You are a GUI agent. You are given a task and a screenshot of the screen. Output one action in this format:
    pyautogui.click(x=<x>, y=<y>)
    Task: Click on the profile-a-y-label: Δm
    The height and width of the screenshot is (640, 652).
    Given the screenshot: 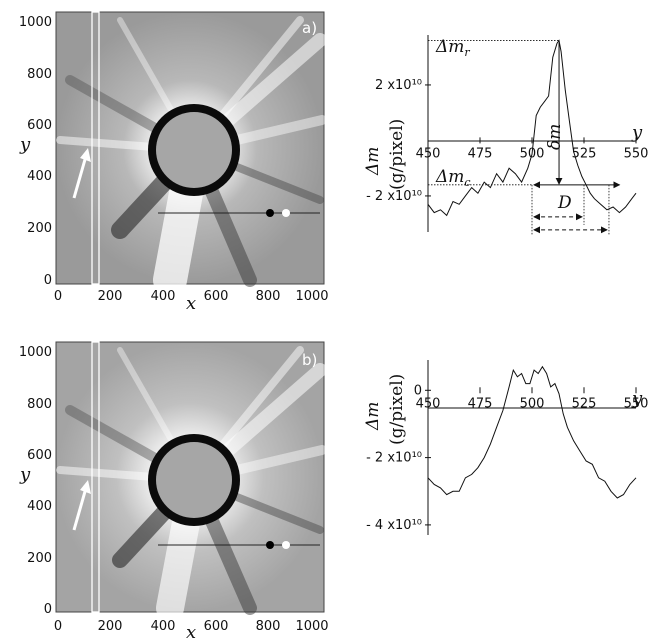 What is the action you would take?
    pyautogui.click(x=373, y=161)
    